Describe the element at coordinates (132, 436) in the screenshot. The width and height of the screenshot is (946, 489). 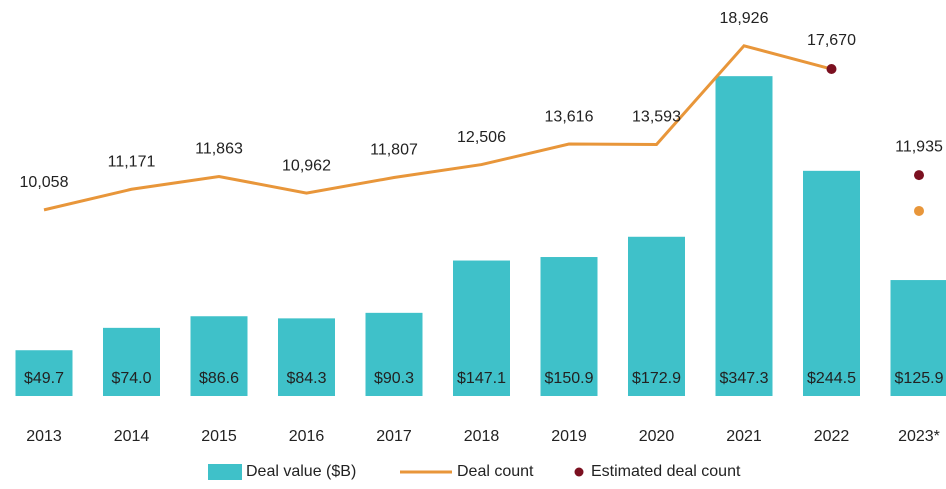
I see `x-tick-label: 2014` at that location.